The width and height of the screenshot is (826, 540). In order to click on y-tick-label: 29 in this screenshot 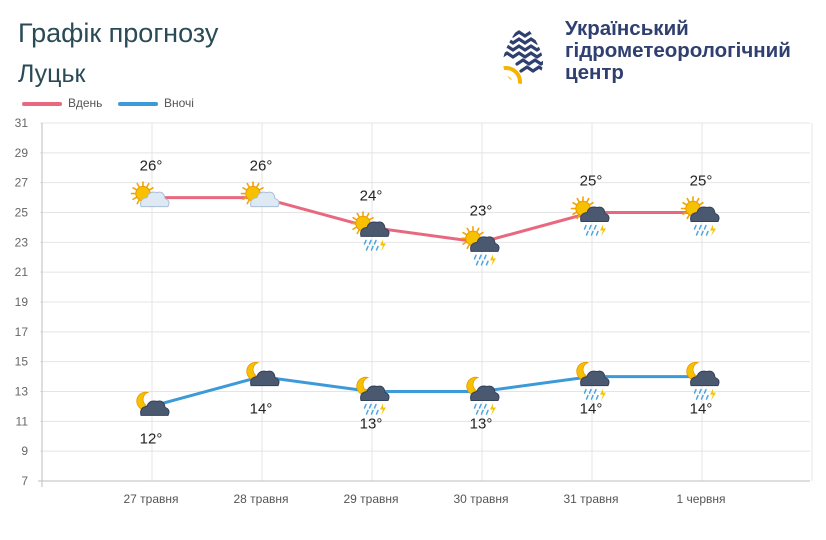, I will do `click(22, 153)`.